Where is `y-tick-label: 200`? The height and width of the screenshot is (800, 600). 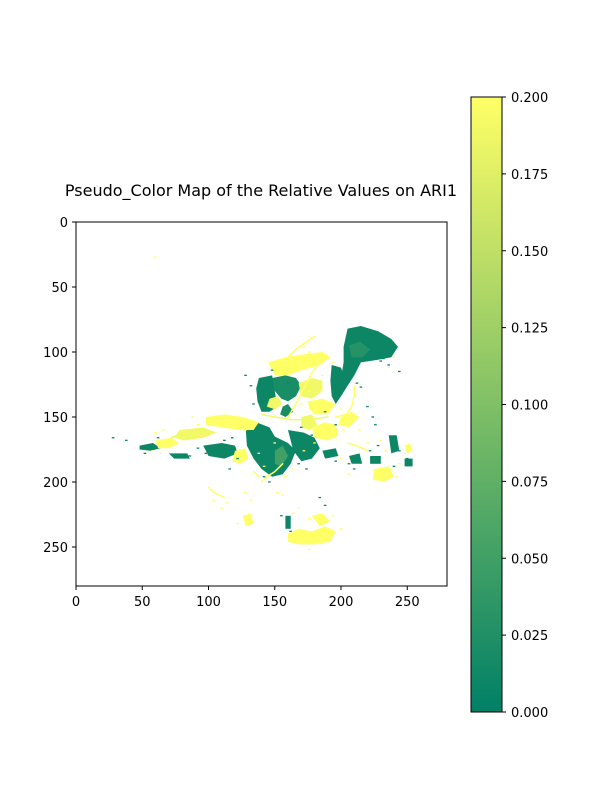
y-tick-label: 200 is located at coordinates (55, 483).